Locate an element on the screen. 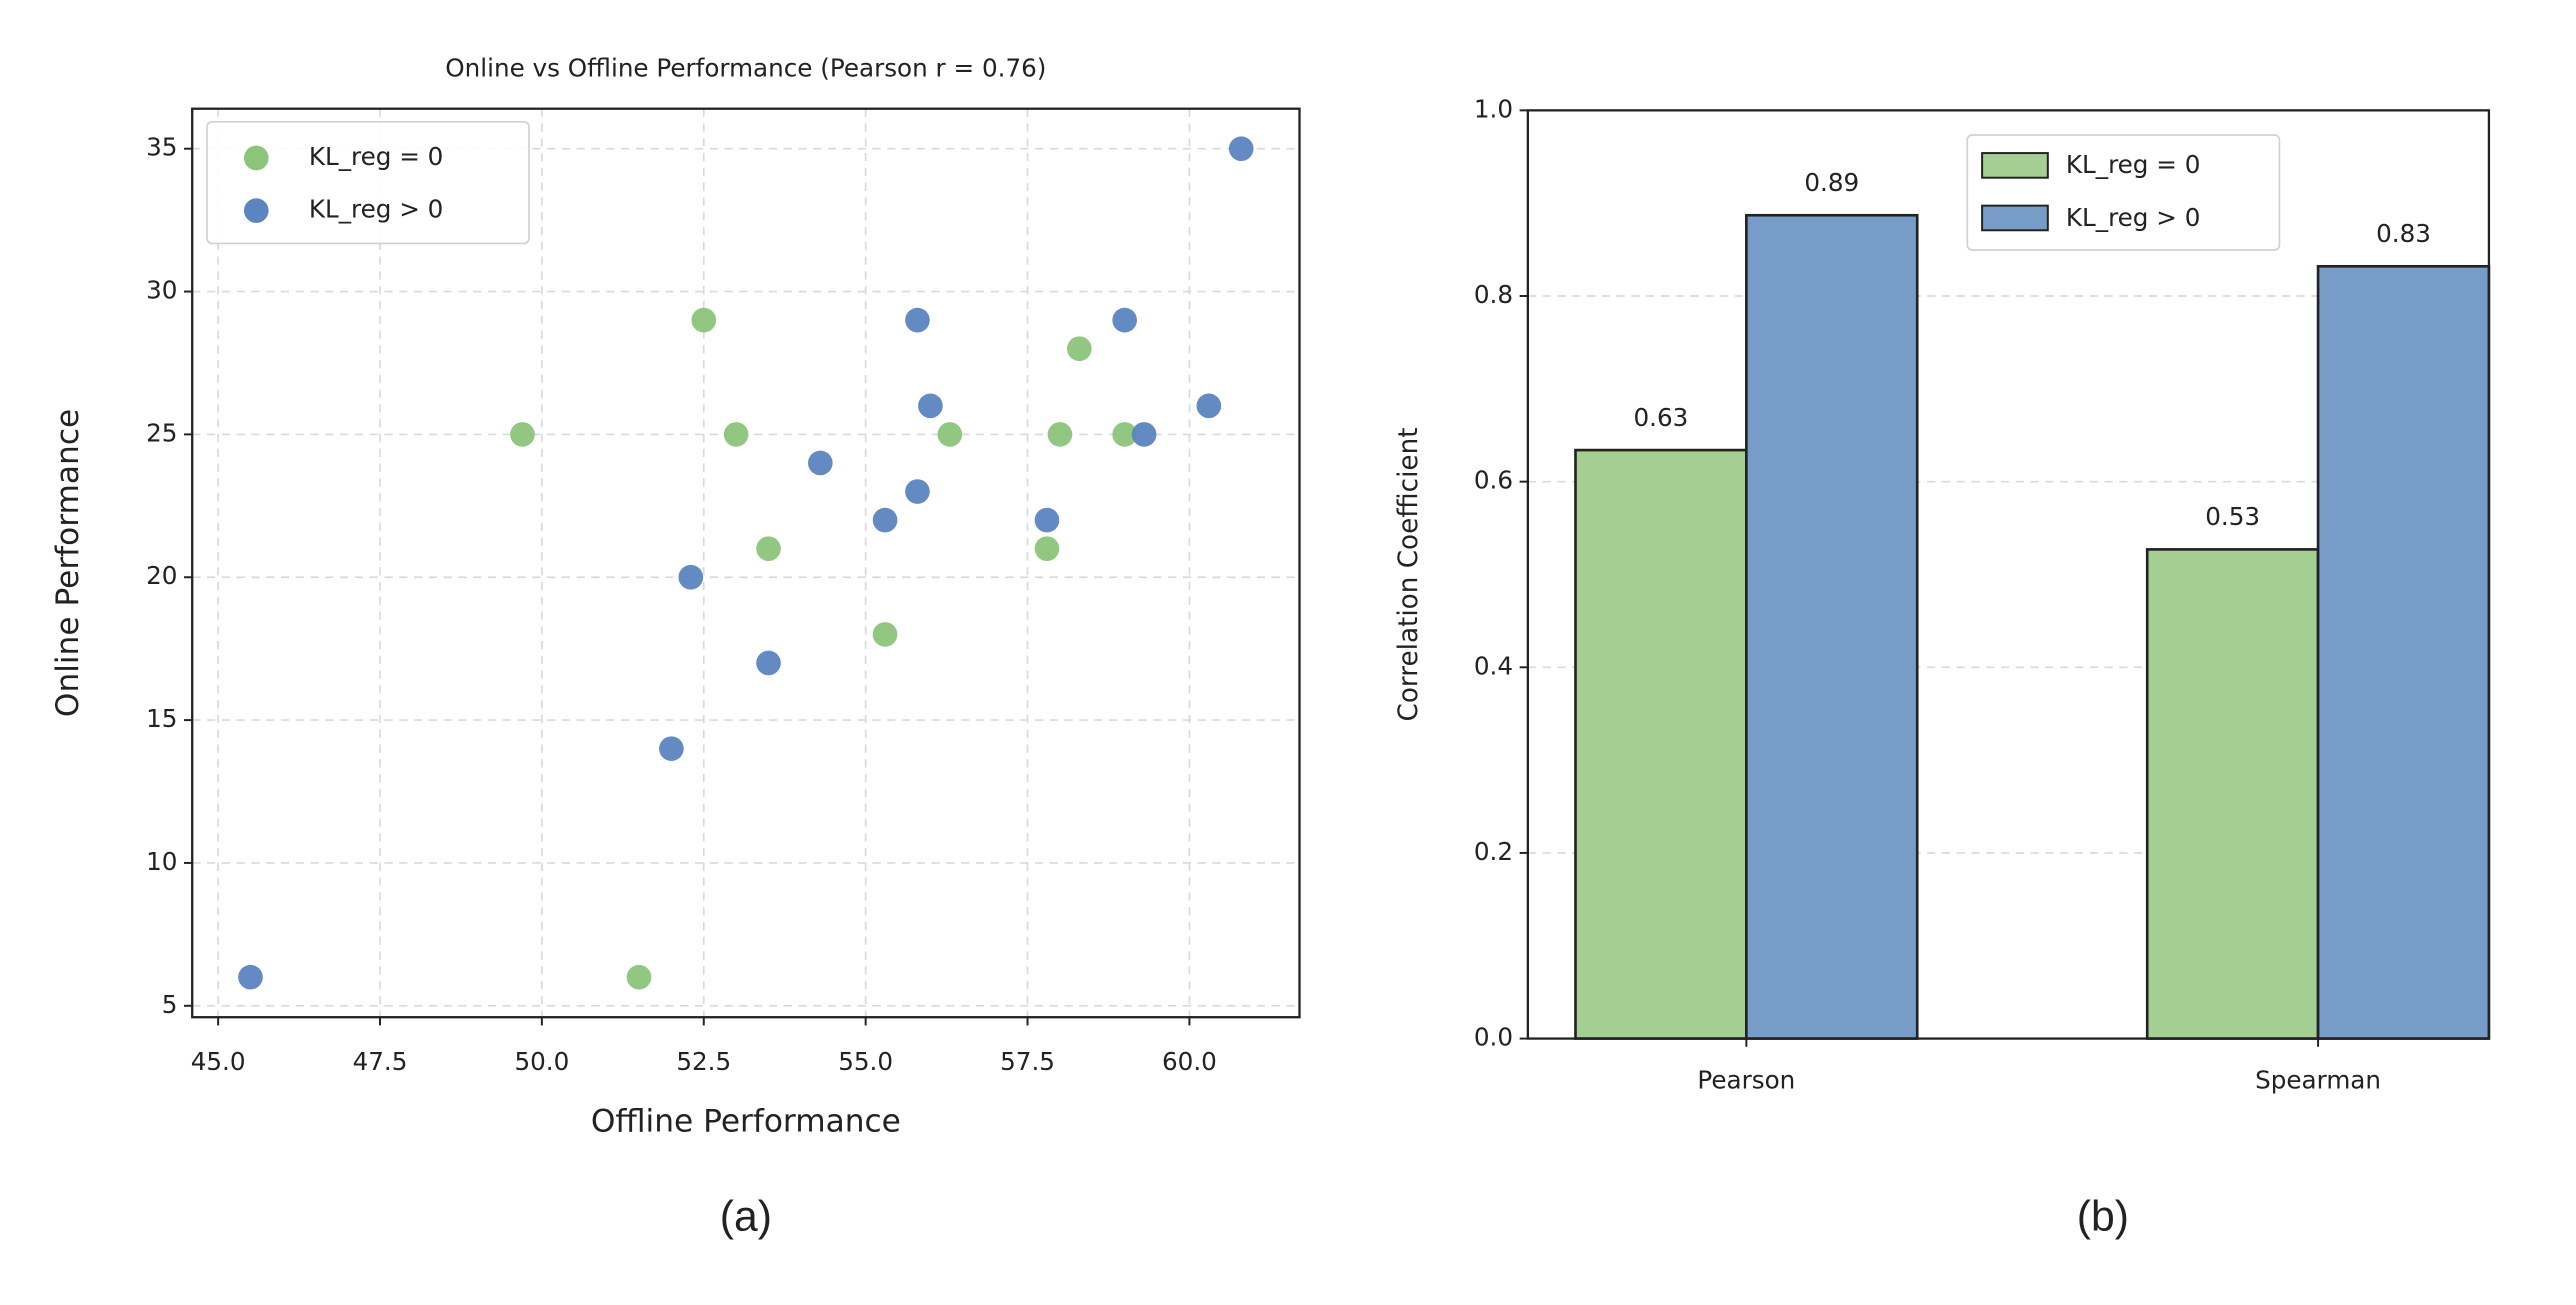 This screenshot has width=2576, height=1305. y-axis-label: Correlation Coefficient is located at coordinates (1409, 574).